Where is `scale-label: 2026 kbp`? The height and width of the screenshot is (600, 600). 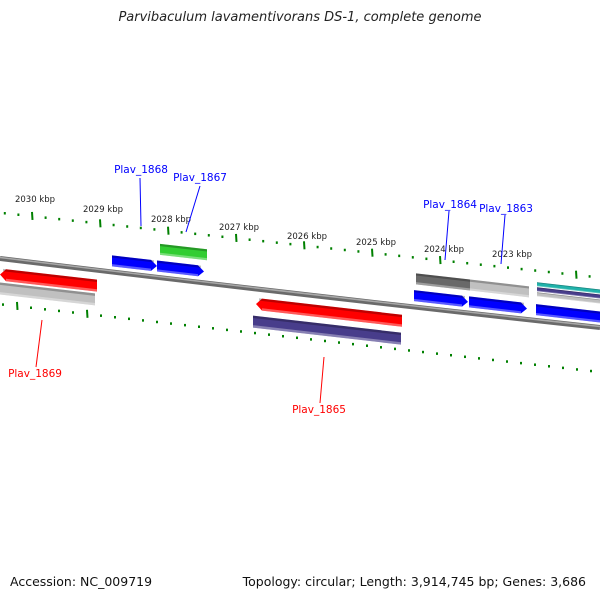 scale-label: 2026 kbp is located at coordinates (307, 237).